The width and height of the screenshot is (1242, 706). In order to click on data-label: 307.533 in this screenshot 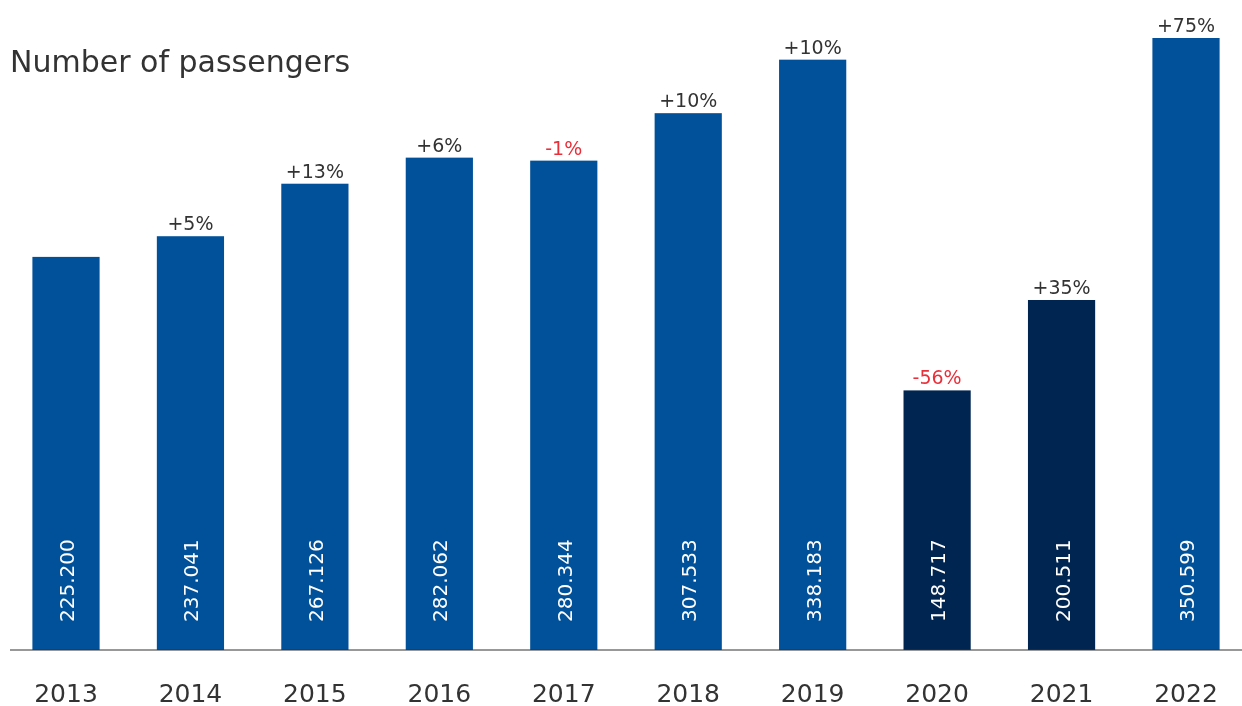, I will do `click(689, 580)`.